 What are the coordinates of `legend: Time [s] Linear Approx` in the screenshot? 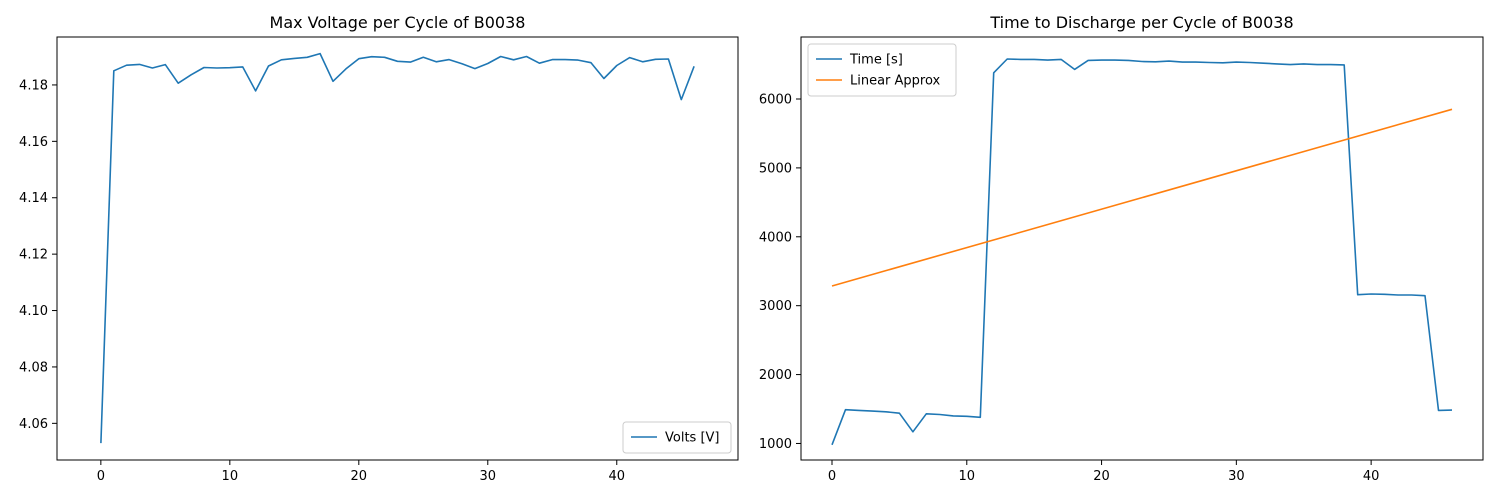 It's located at (882, 70).